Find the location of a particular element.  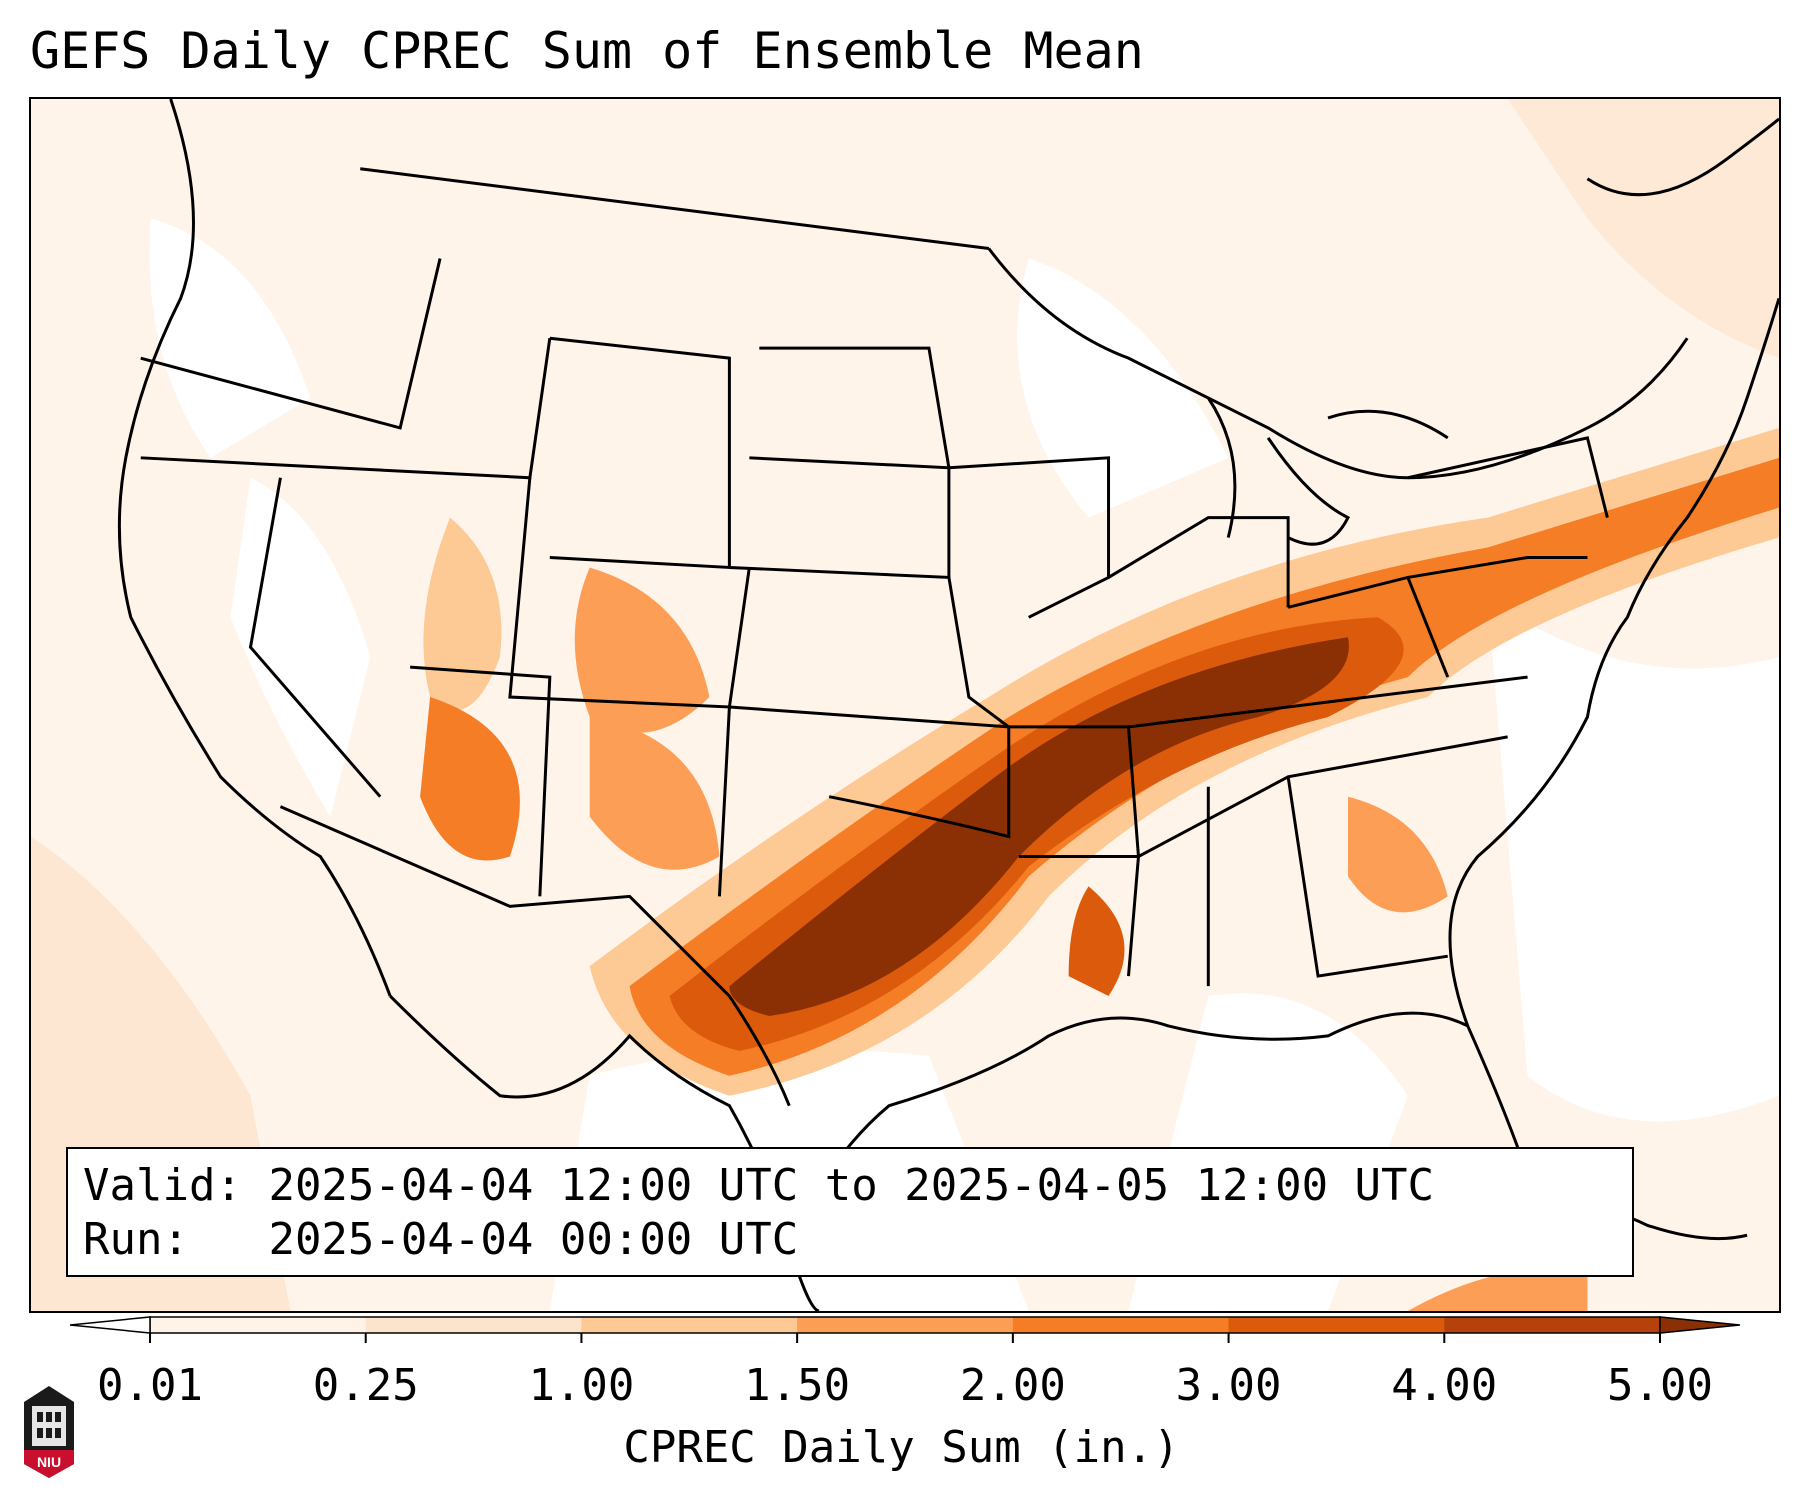

atlantic-dry-area is located at coordinates (1633, 859).